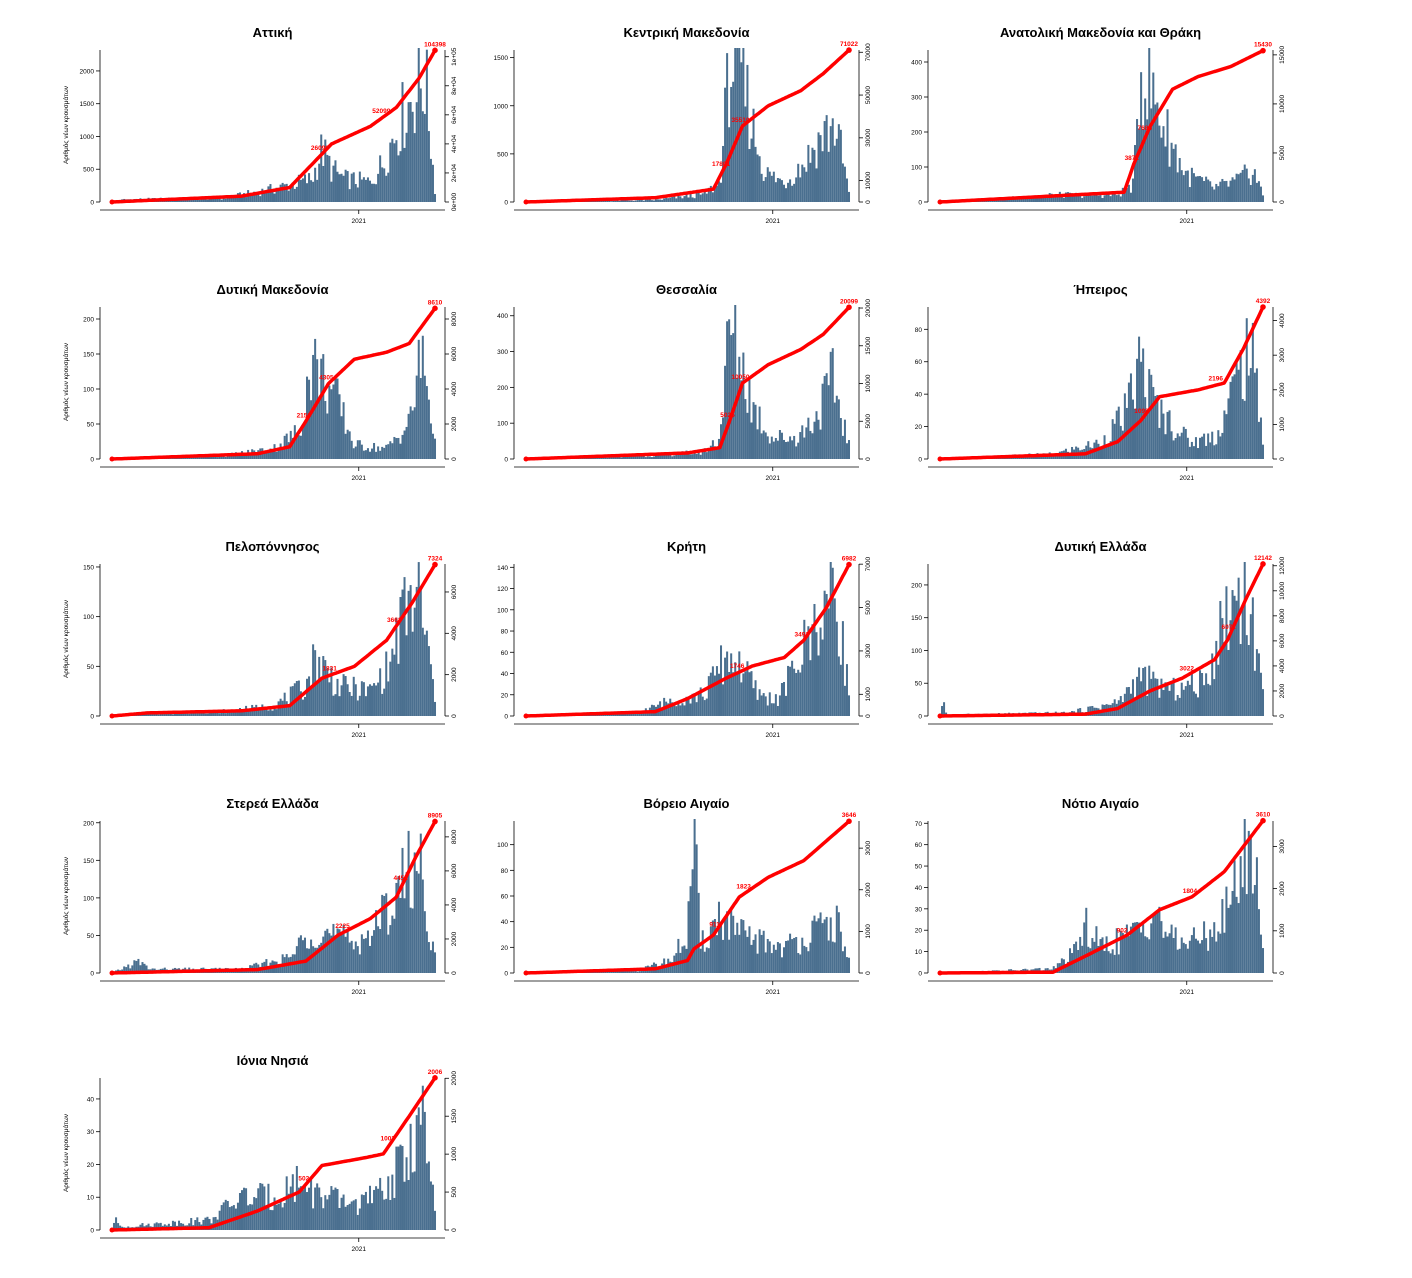  What do you see at coordinates (868, 180) in the screenshot?
I see `y2-tick-label: 10000` at bounding box center [868, 180].